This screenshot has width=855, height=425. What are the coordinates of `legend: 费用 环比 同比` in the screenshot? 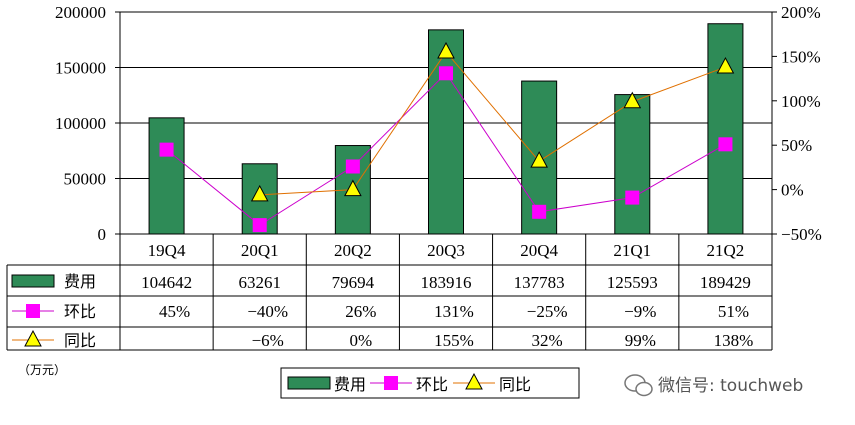 It's located at (430, 383).